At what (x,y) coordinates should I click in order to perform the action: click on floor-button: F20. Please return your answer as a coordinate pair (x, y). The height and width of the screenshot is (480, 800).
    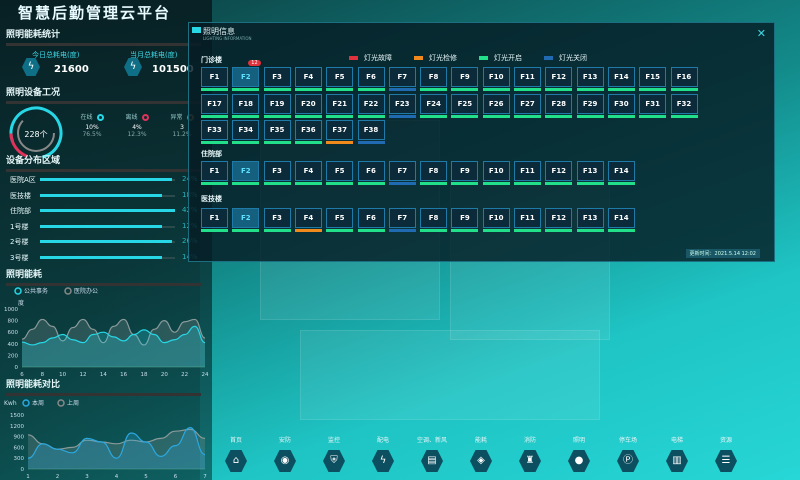
    Looking at the image, I should click on (308, 106).